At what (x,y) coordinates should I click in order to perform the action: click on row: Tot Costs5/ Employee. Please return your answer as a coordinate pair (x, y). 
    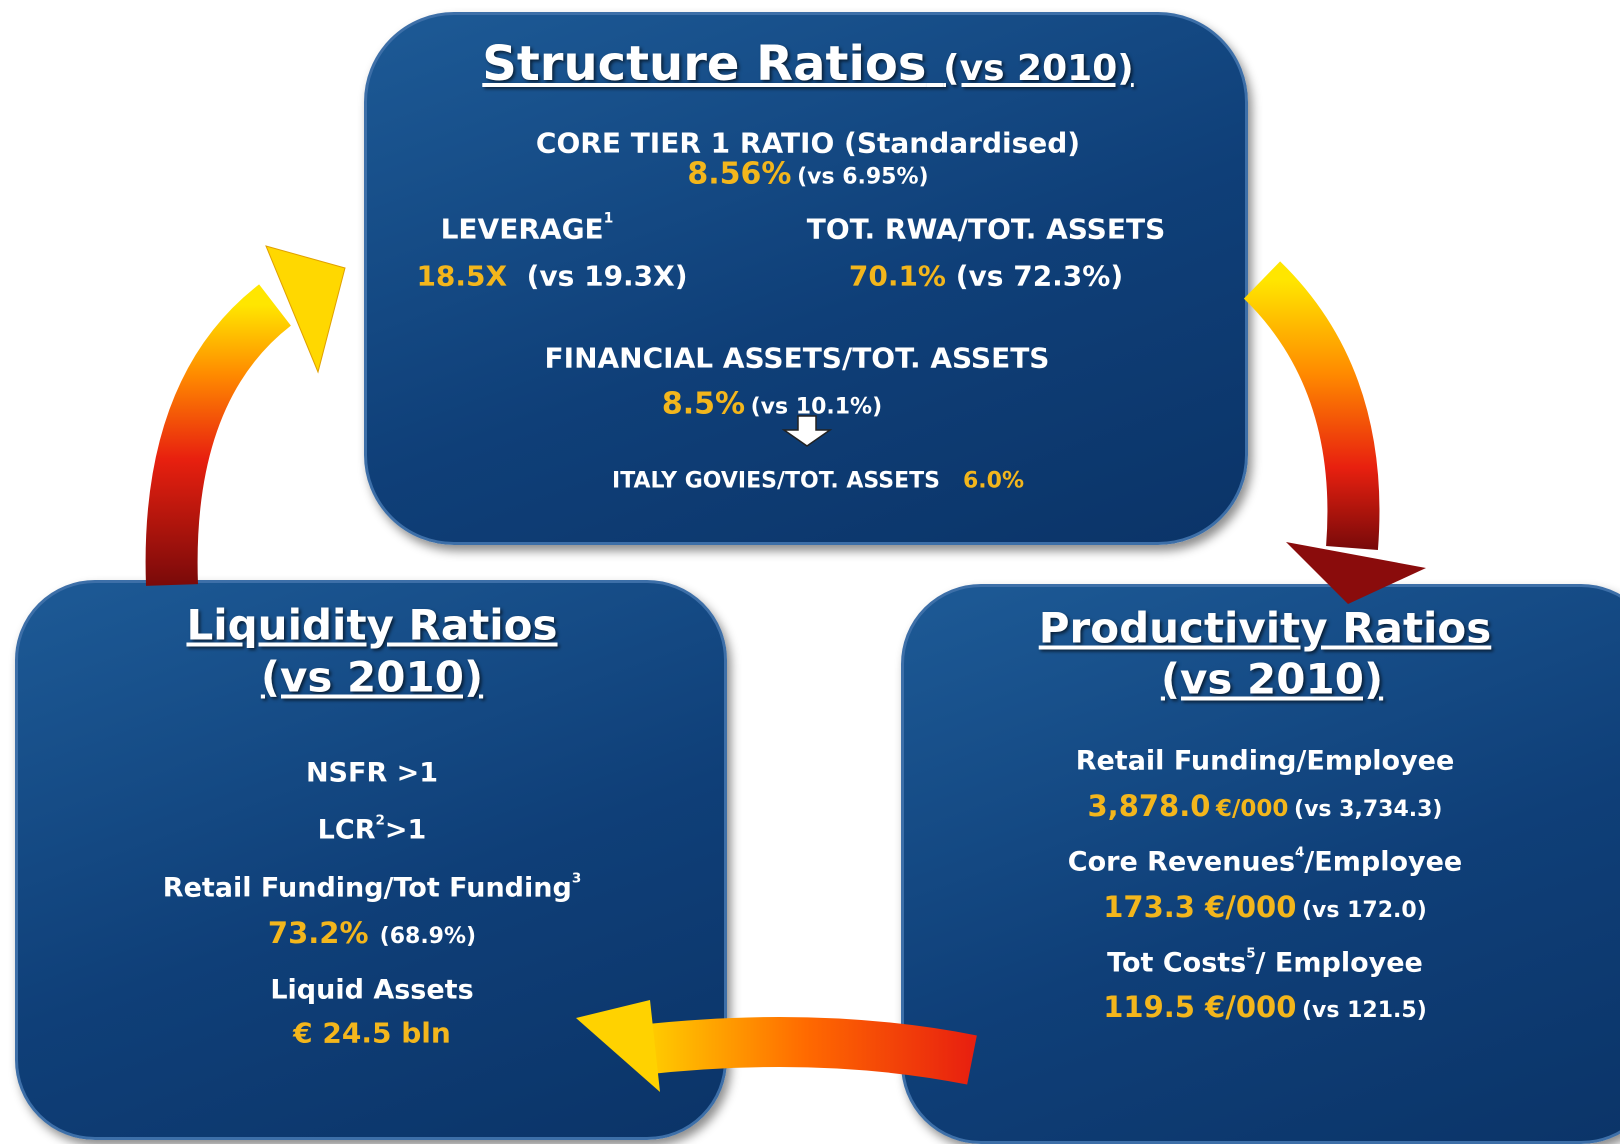
    Looking at the image, I should click on (1265, 962).